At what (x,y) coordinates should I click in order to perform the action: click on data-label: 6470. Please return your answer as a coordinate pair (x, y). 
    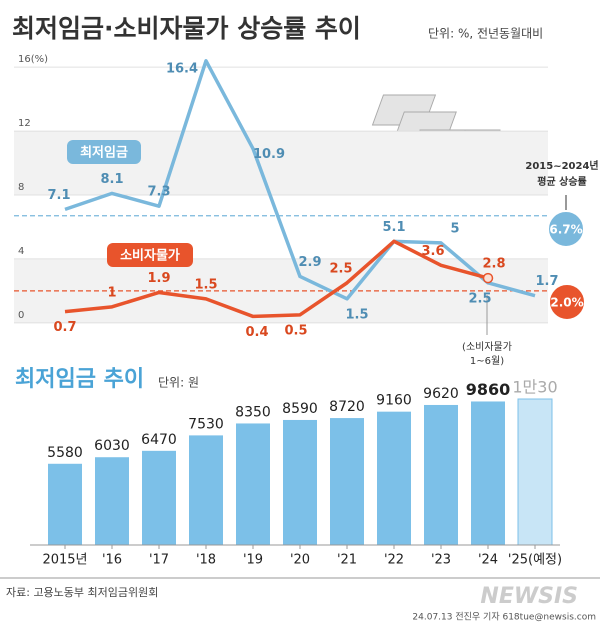
    Looking at the image, I should click on (159, 440).